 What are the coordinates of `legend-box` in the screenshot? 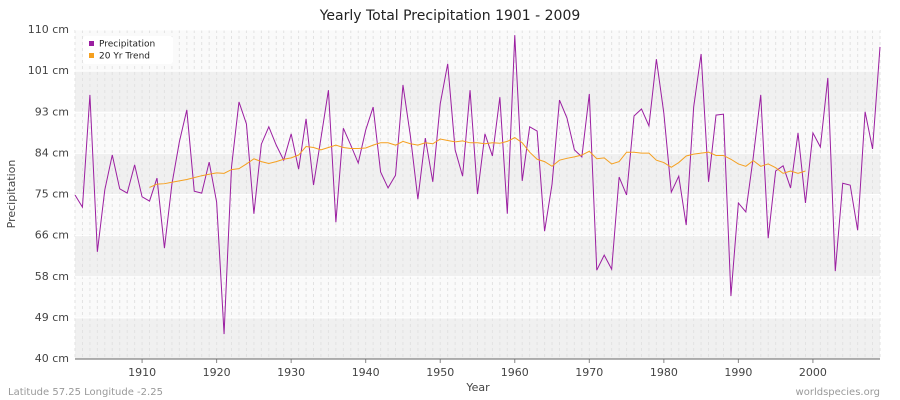 It's located at (128, 50).